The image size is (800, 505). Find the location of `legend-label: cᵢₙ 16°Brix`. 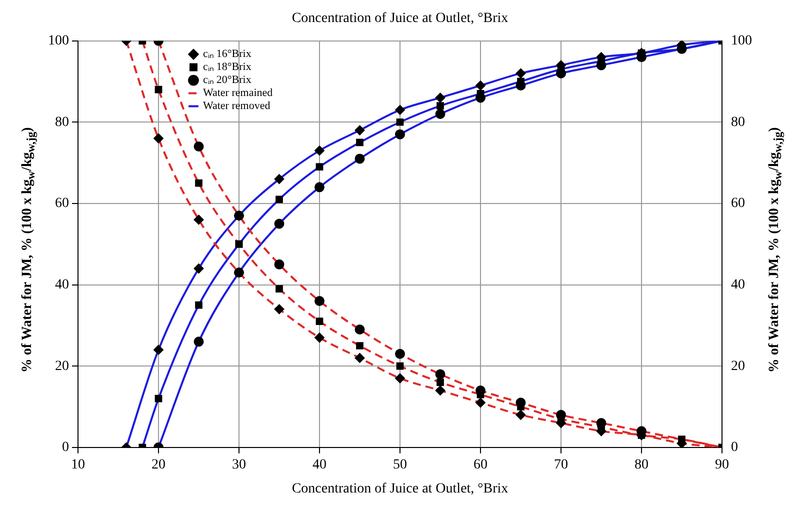

legend-label: cᵢₙ 16°Brix is located at coordinates (227, 54).